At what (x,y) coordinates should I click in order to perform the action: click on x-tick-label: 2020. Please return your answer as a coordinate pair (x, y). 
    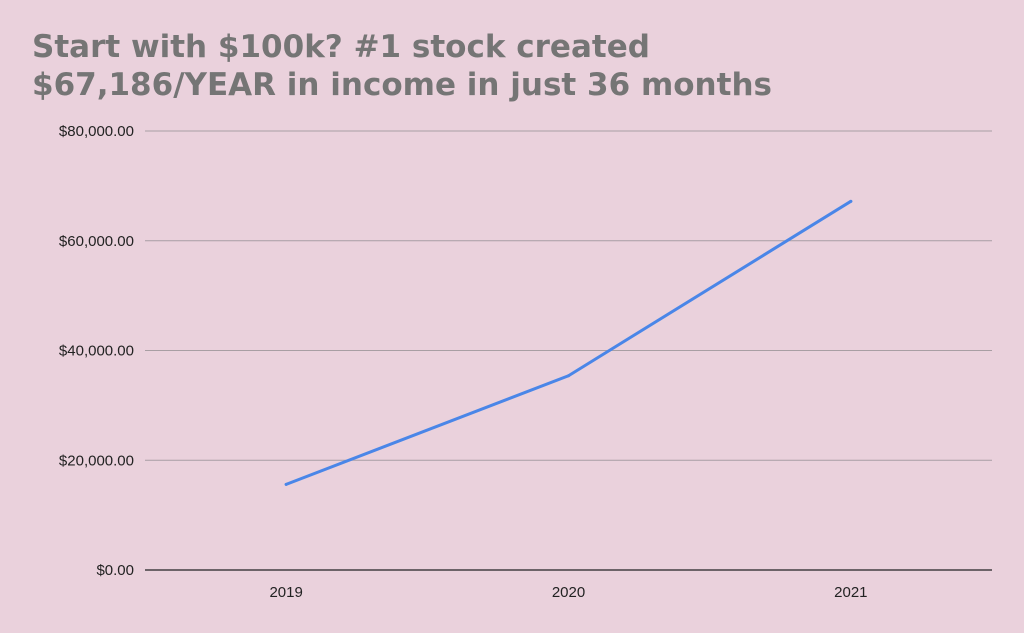
    Looking at the image, I should click on (568, 592).